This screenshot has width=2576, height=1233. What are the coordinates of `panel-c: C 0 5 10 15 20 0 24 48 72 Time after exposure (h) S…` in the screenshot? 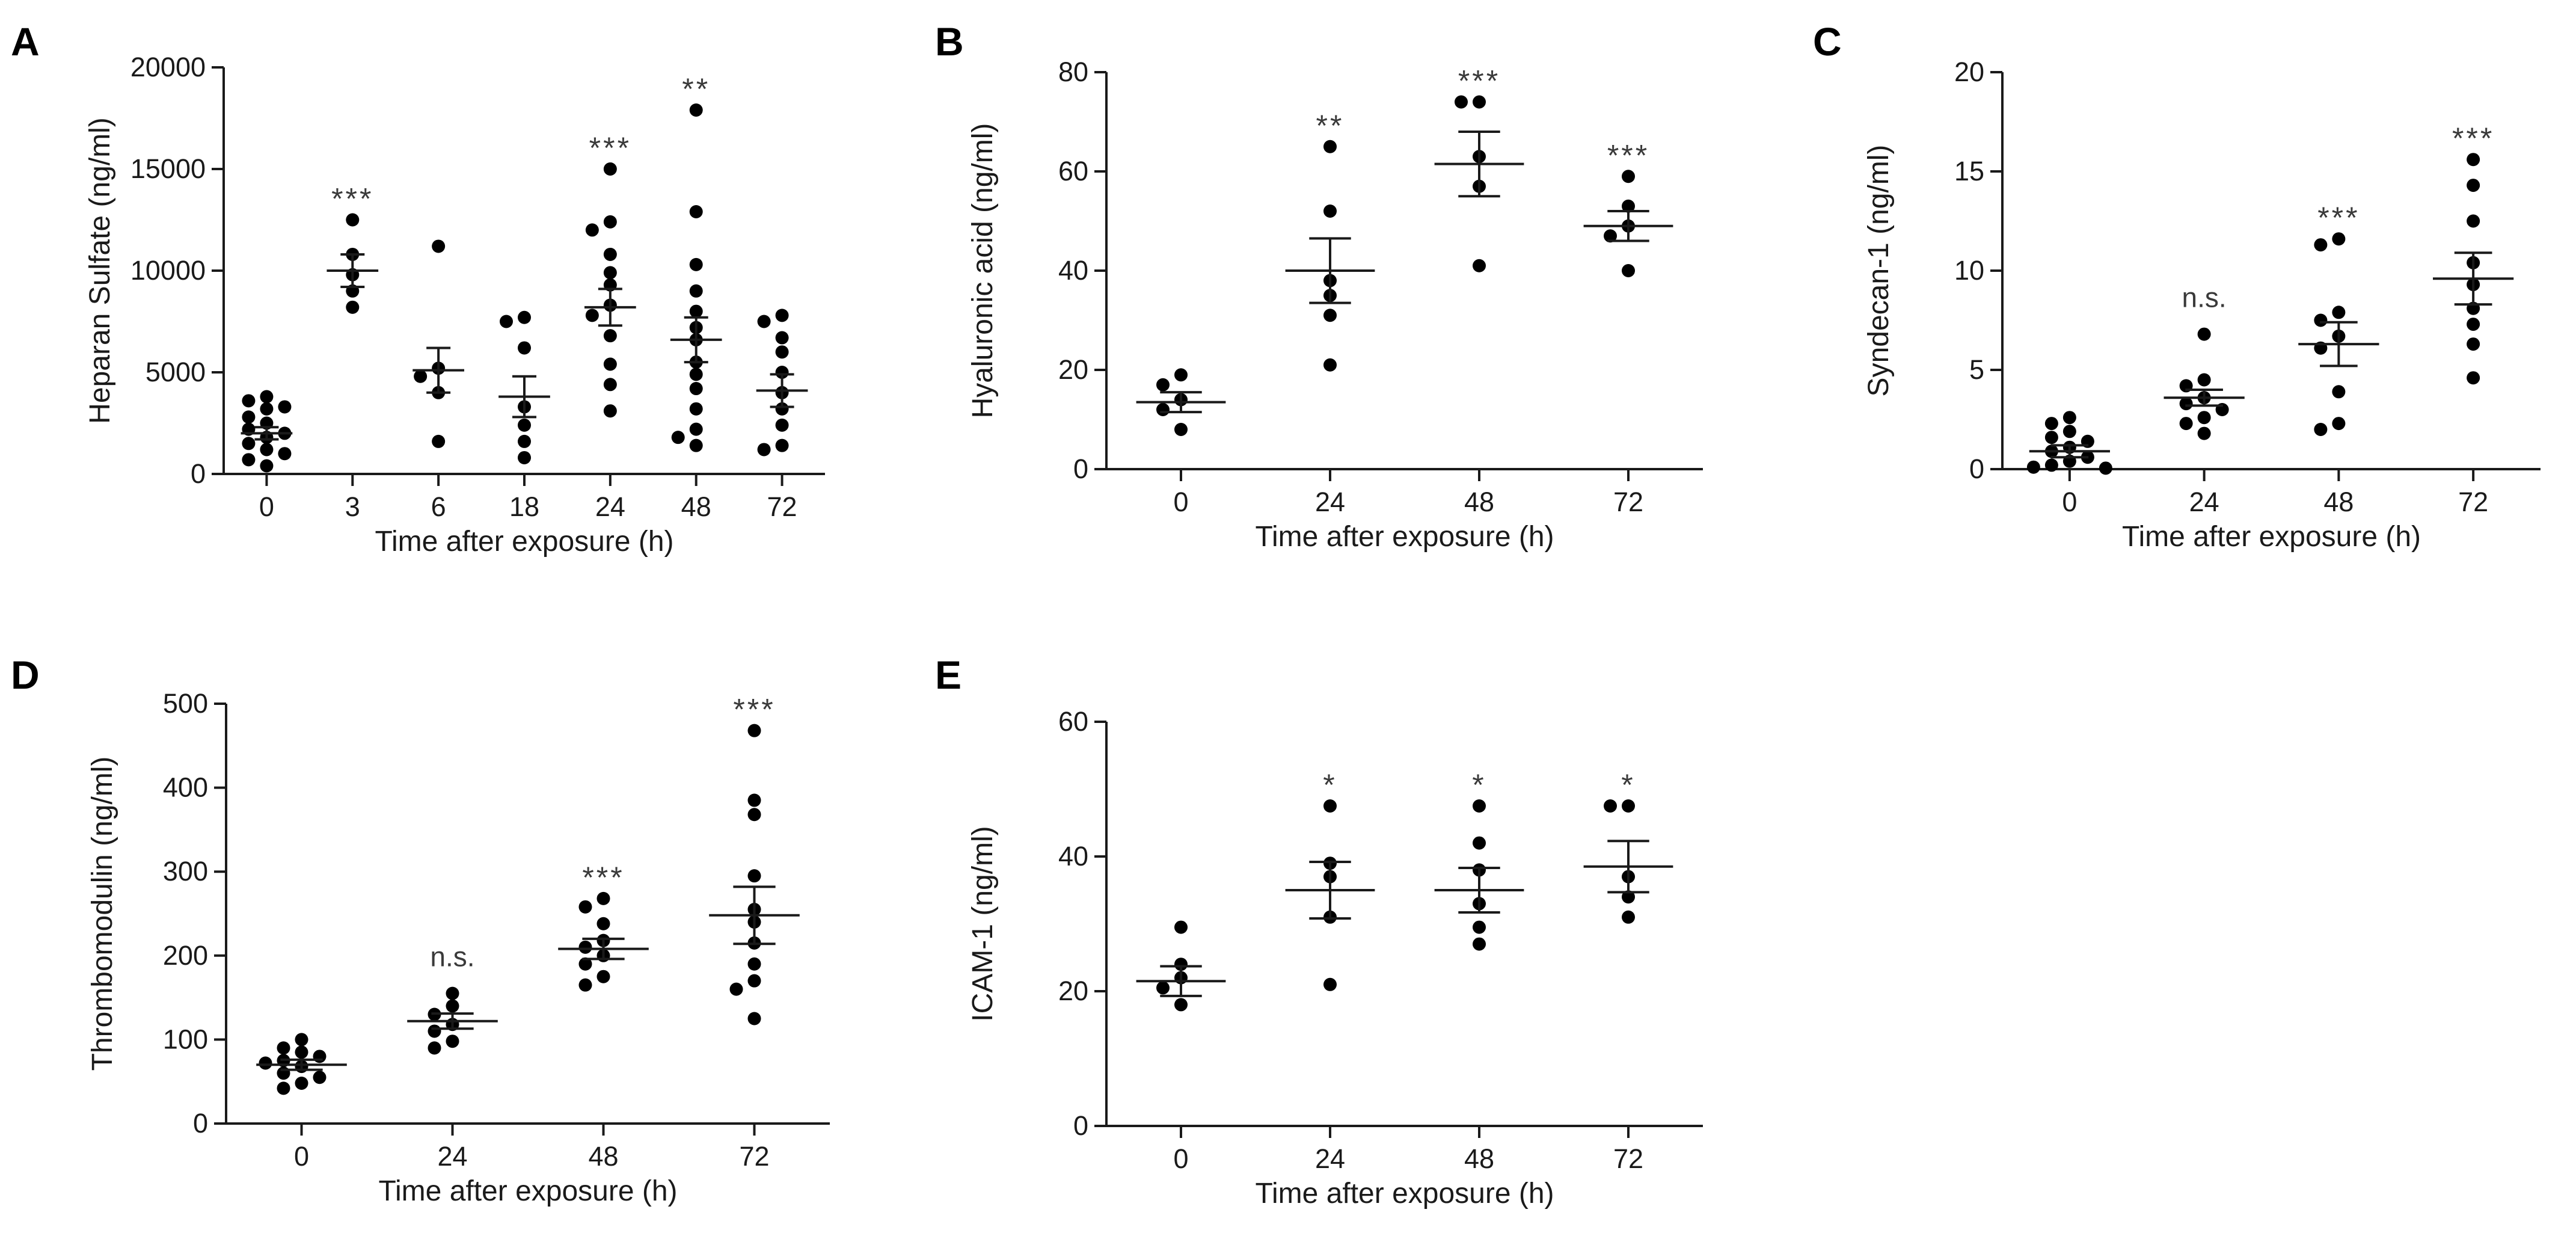 It's located at (2177, 286).